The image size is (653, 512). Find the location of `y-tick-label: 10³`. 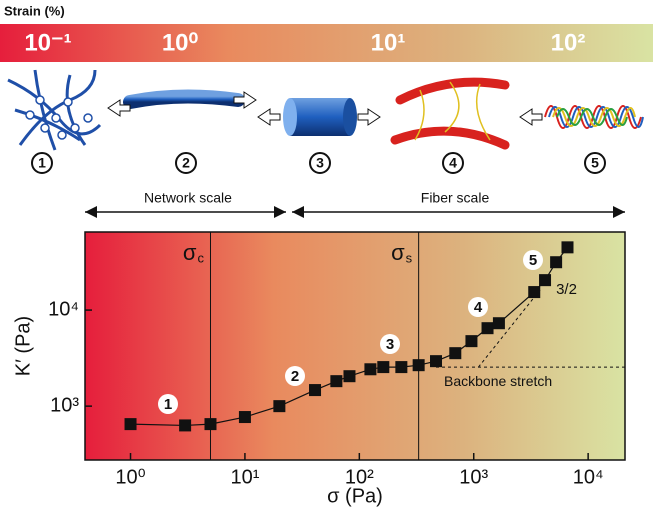

y-tick-label: 10³ is located at coordinates (64, 405).